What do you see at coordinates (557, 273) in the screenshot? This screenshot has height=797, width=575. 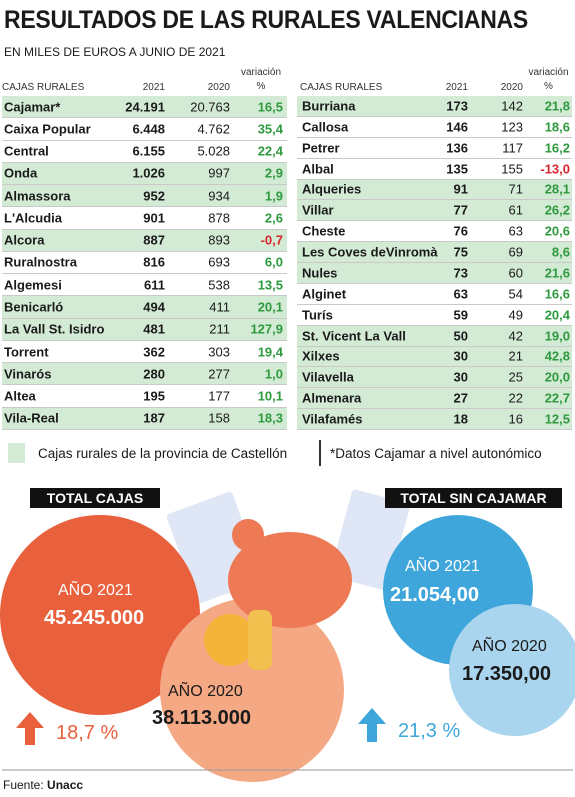 I see `variation: 21,6` at bounding box center [557, 273].